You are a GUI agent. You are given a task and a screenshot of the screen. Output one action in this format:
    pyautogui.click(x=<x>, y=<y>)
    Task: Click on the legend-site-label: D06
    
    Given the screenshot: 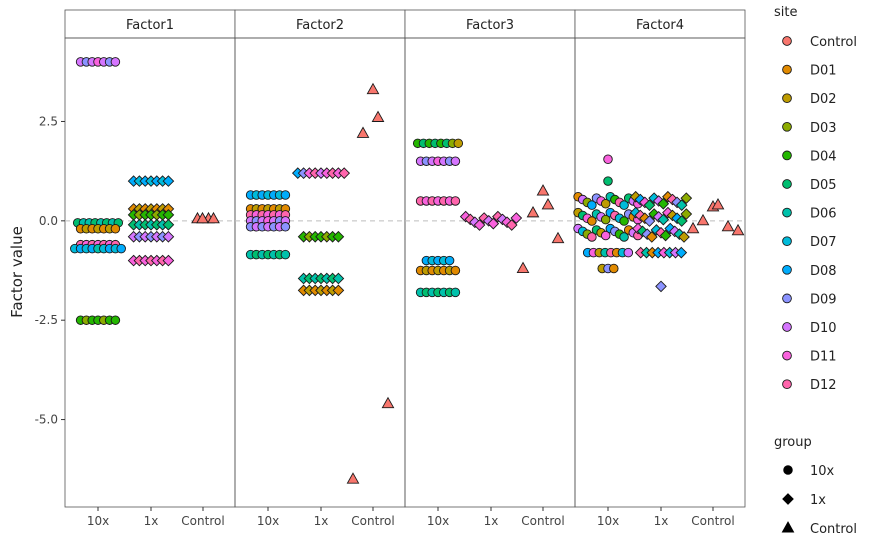 What is the action you would take?
    pyautogui.click(x=823, y=214)
    